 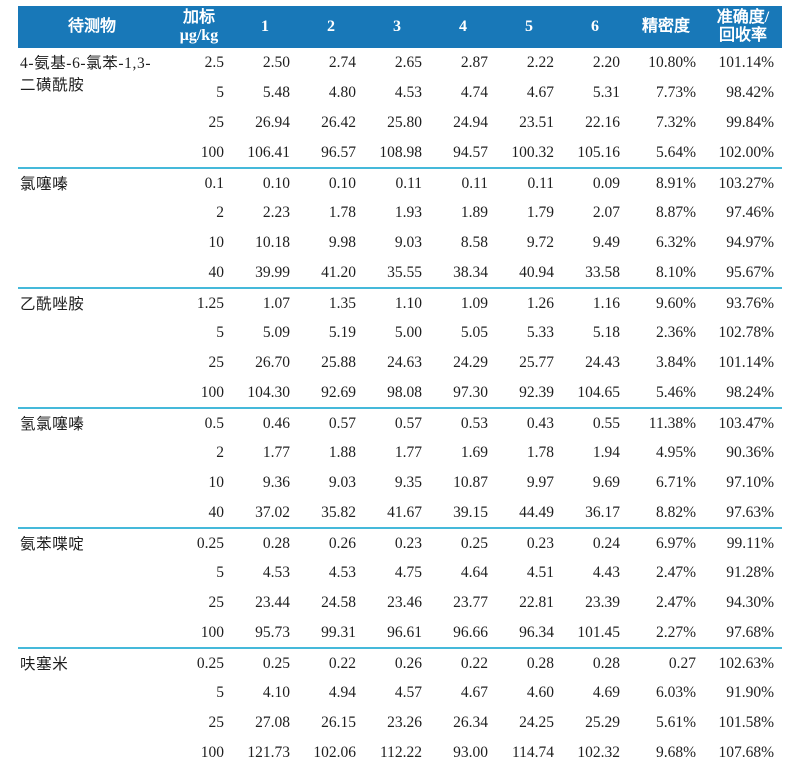 I want to click on accuracy-cell: 107.68%, so click(x=746, y=752).